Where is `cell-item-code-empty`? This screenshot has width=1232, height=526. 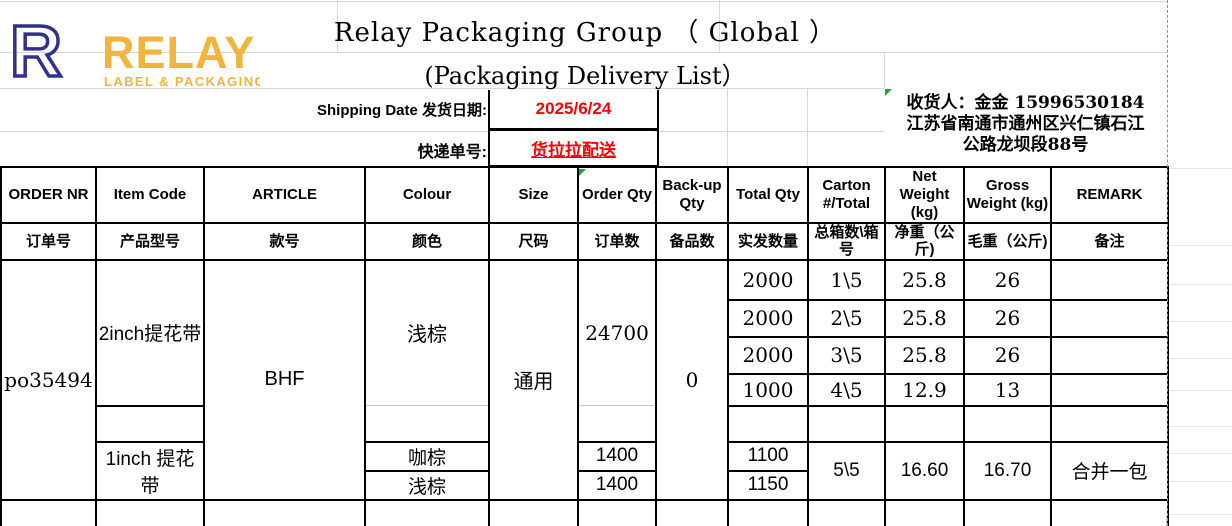
cell-item-code-empty is located at coordinates (150, 423).